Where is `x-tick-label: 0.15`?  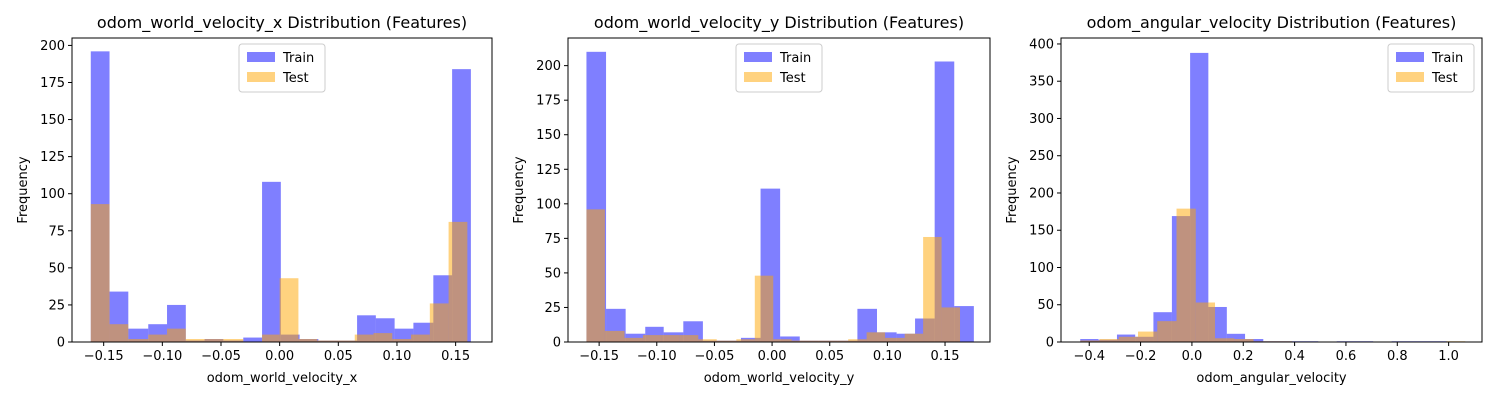
x-tick-label: 0.15 is located at coordinates (945, 356).